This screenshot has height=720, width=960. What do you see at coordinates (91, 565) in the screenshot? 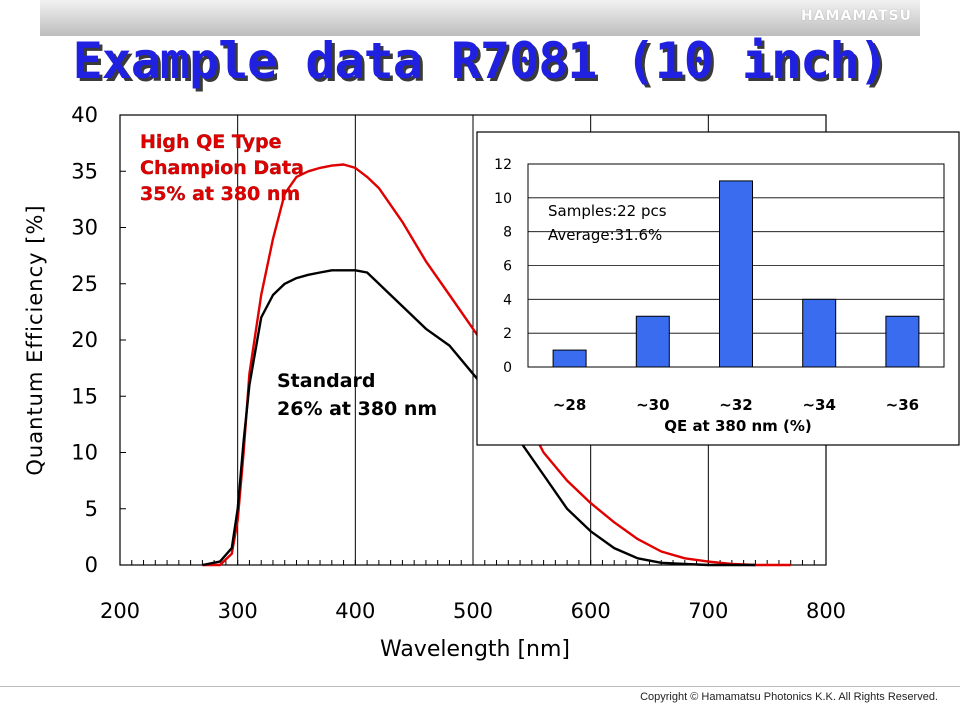
I see `y-tick-label: 0` at bounding box center [91, 565].